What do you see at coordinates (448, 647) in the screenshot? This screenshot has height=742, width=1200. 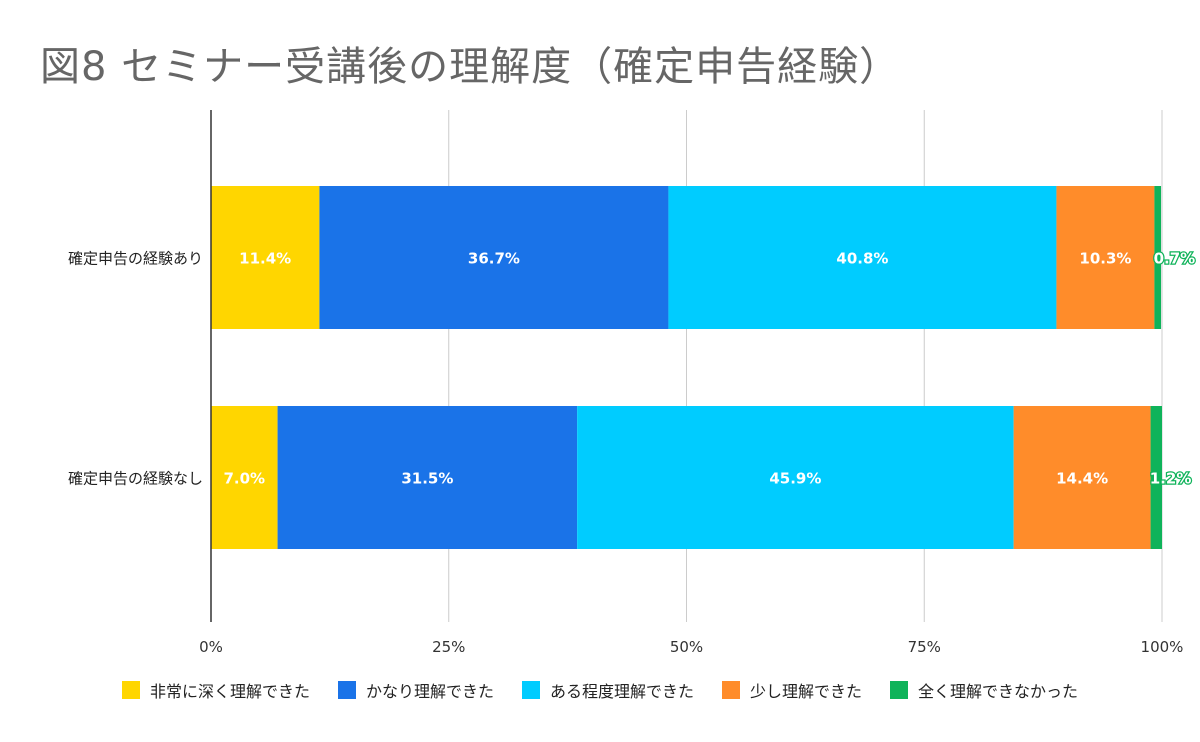 I see `x-tick-label: 25%` at bounding box center [448, 647].